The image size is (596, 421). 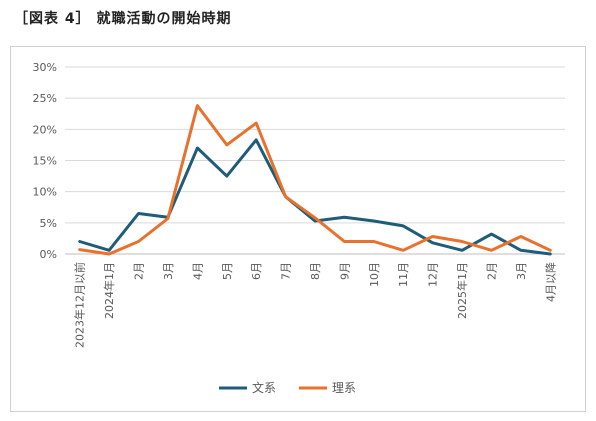 What do you see at coordinates (344, 271) in the screenshot?
I see `x-tick-label: 9月` at bounding box center [344, 271].